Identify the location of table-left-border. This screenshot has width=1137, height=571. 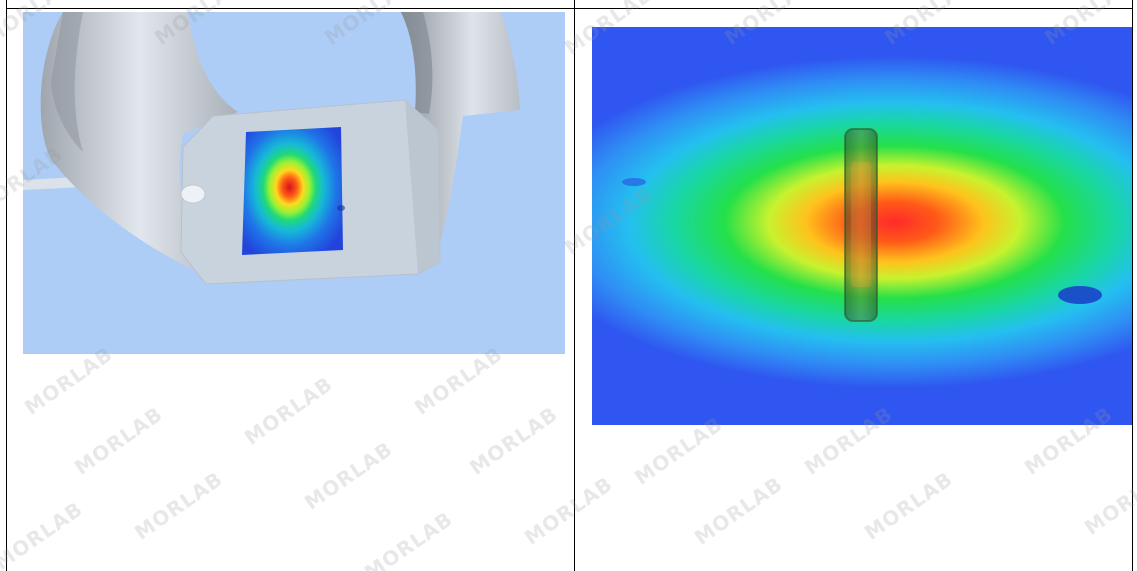
(6, 285).